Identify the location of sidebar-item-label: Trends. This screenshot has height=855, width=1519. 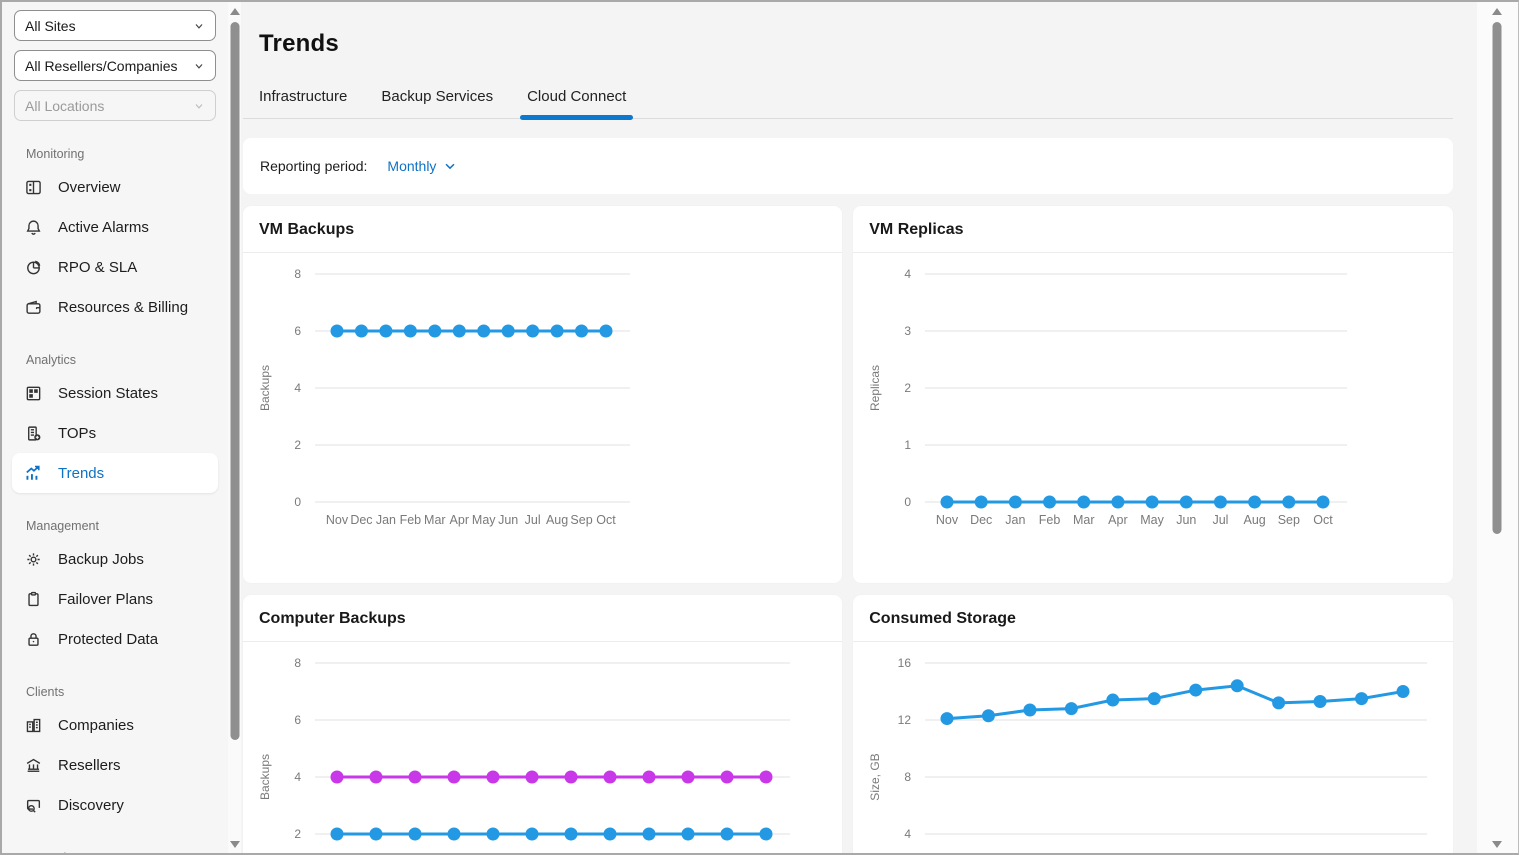
(81, 473).